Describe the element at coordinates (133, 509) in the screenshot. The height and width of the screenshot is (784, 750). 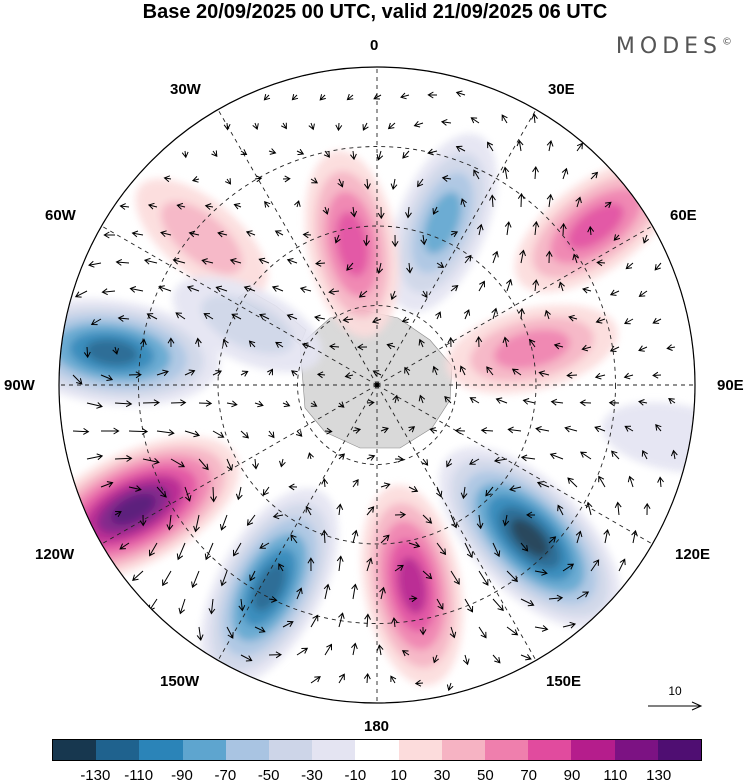
I see `positive-anomaly-contour` at that location.